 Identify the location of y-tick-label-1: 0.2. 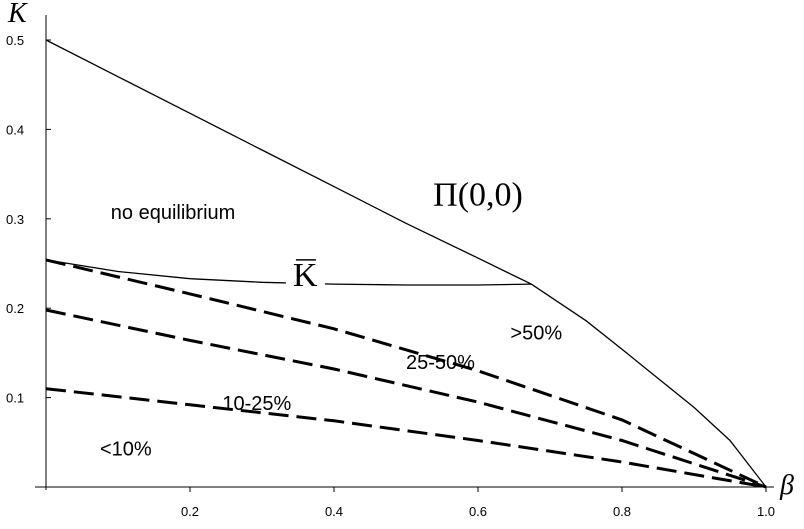
(15, 308).